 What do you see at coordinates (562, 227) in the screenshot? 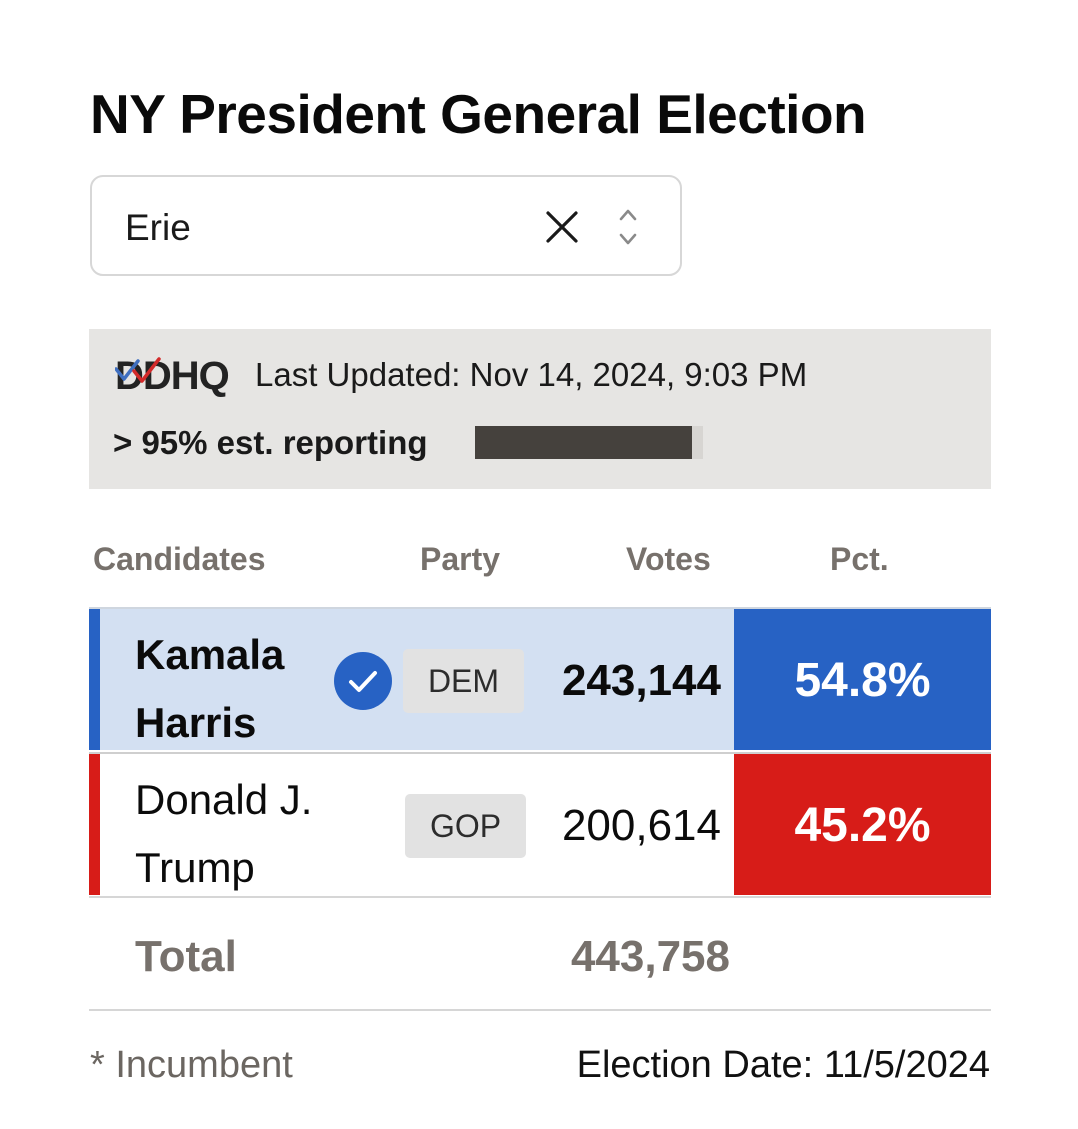
I see `close-icon` at bounding box center [562, 227].